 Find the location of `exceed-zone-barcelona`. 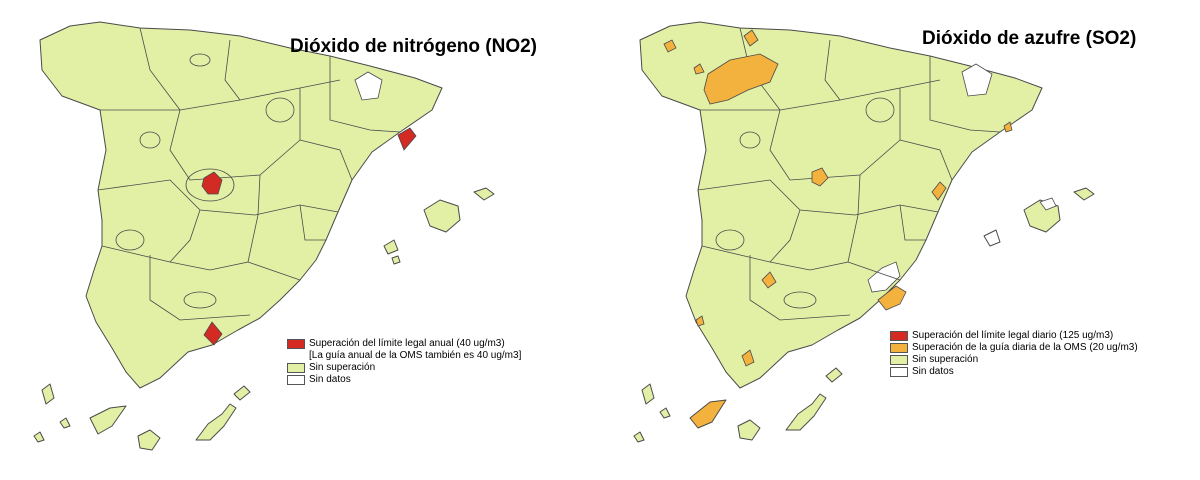

exceed-zone-barcelona is located at coordinates (407, 139).